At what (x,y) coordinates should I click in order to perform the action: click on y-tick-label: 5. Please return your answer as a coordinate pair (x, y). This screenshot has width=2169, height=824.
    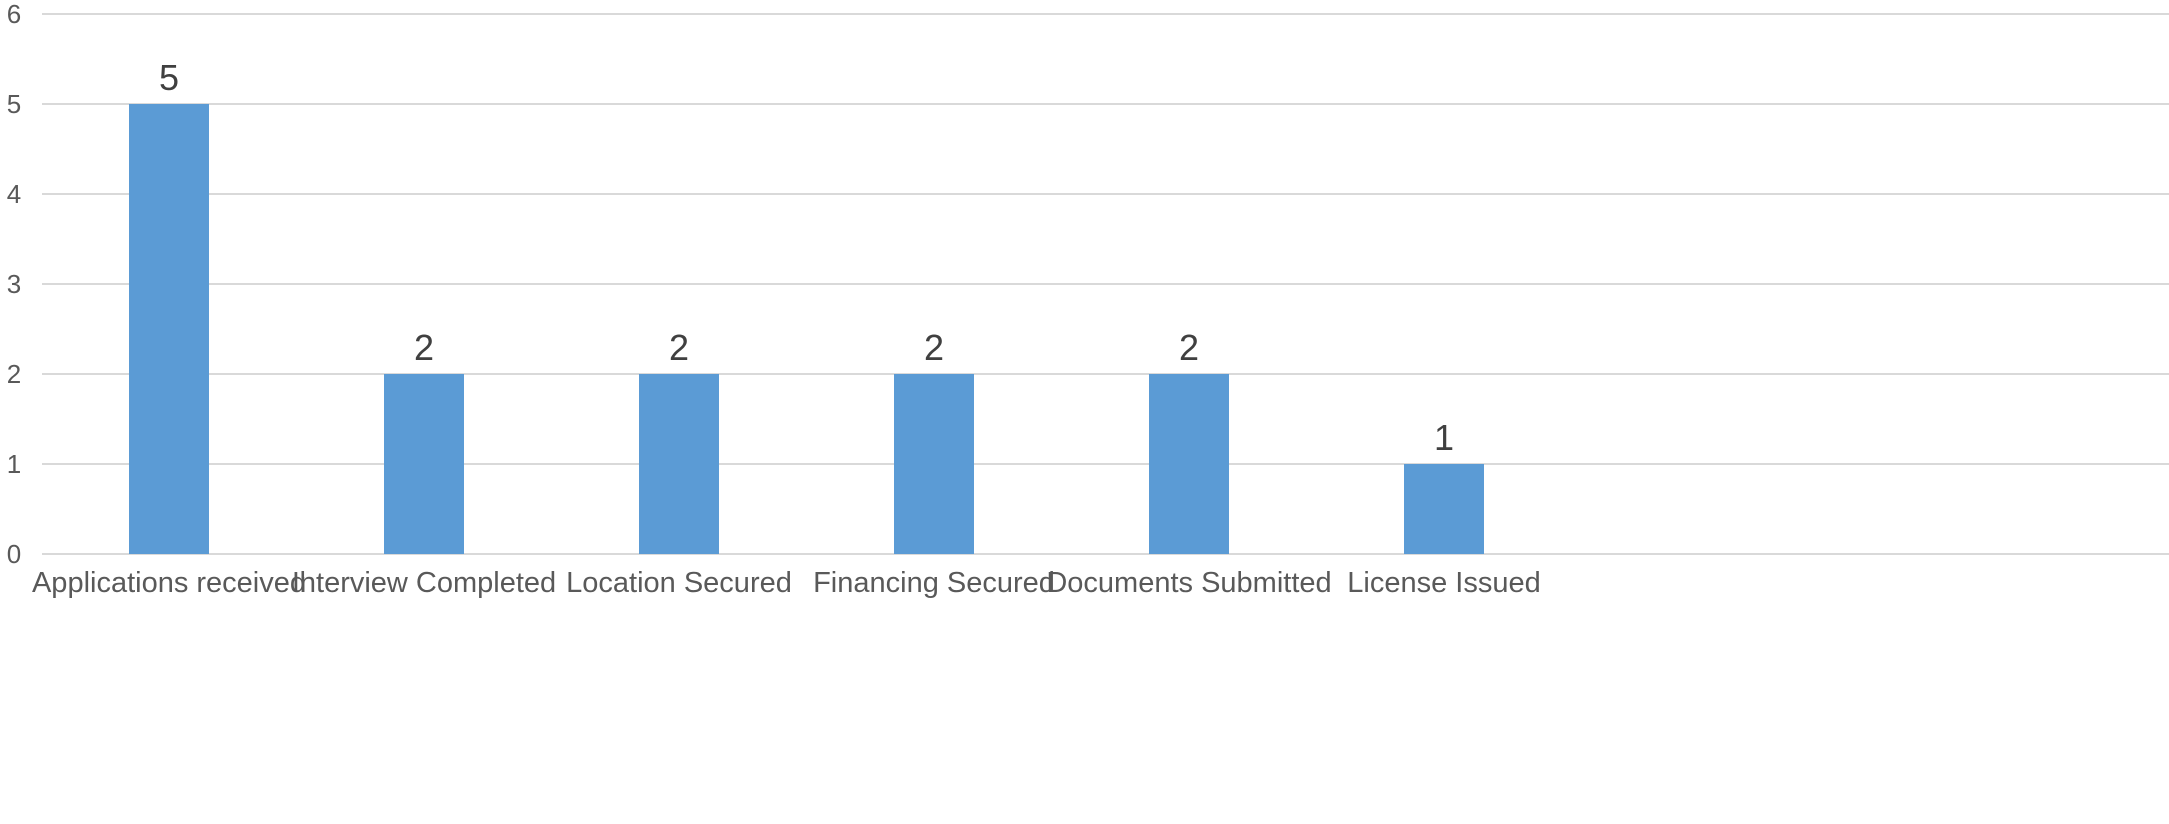
    Looking at the image, I should click on (14, 104).